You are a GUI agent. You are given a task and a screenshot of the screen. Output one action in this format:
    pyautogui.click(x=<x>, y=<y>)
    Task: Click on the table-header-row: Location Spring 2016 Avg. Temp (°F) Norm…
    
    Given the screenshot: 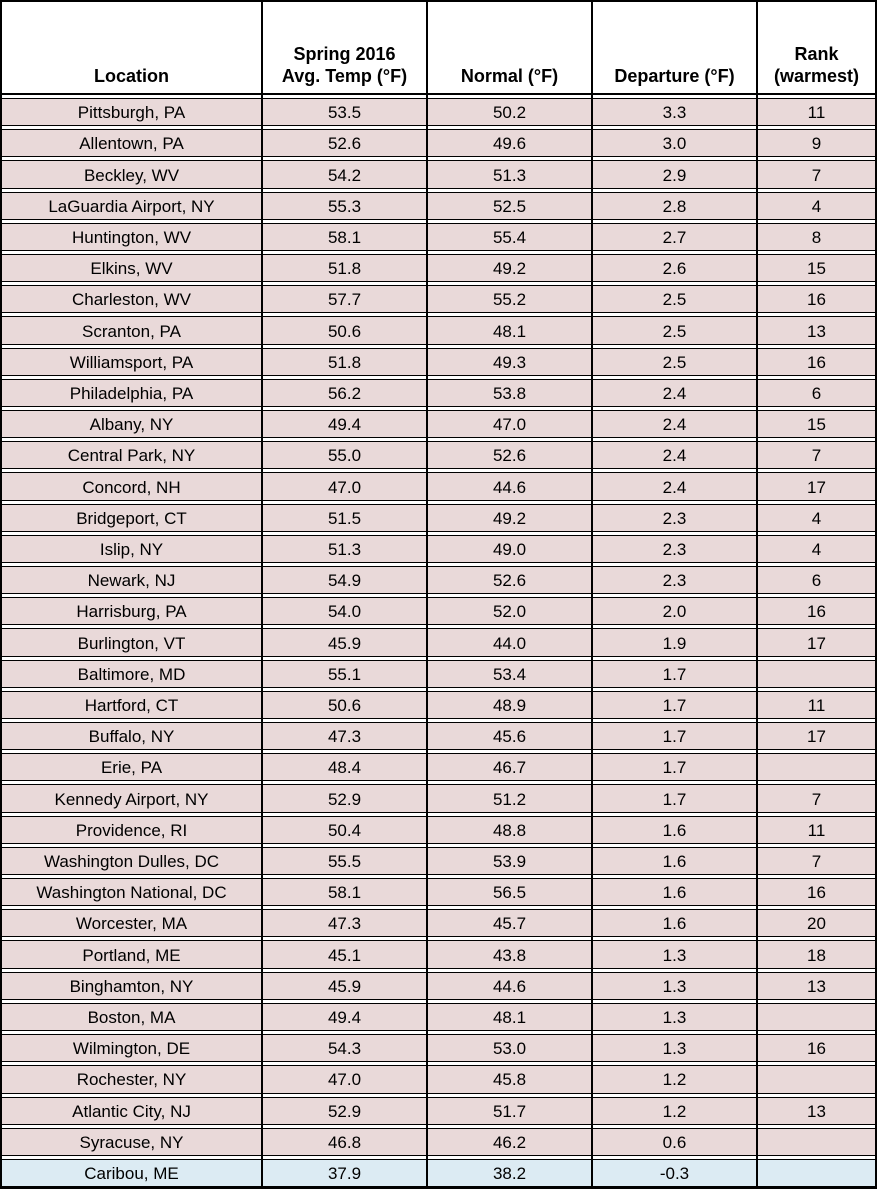 What is the action you would take?
    pyautogui.click(x=438, y=48)
    